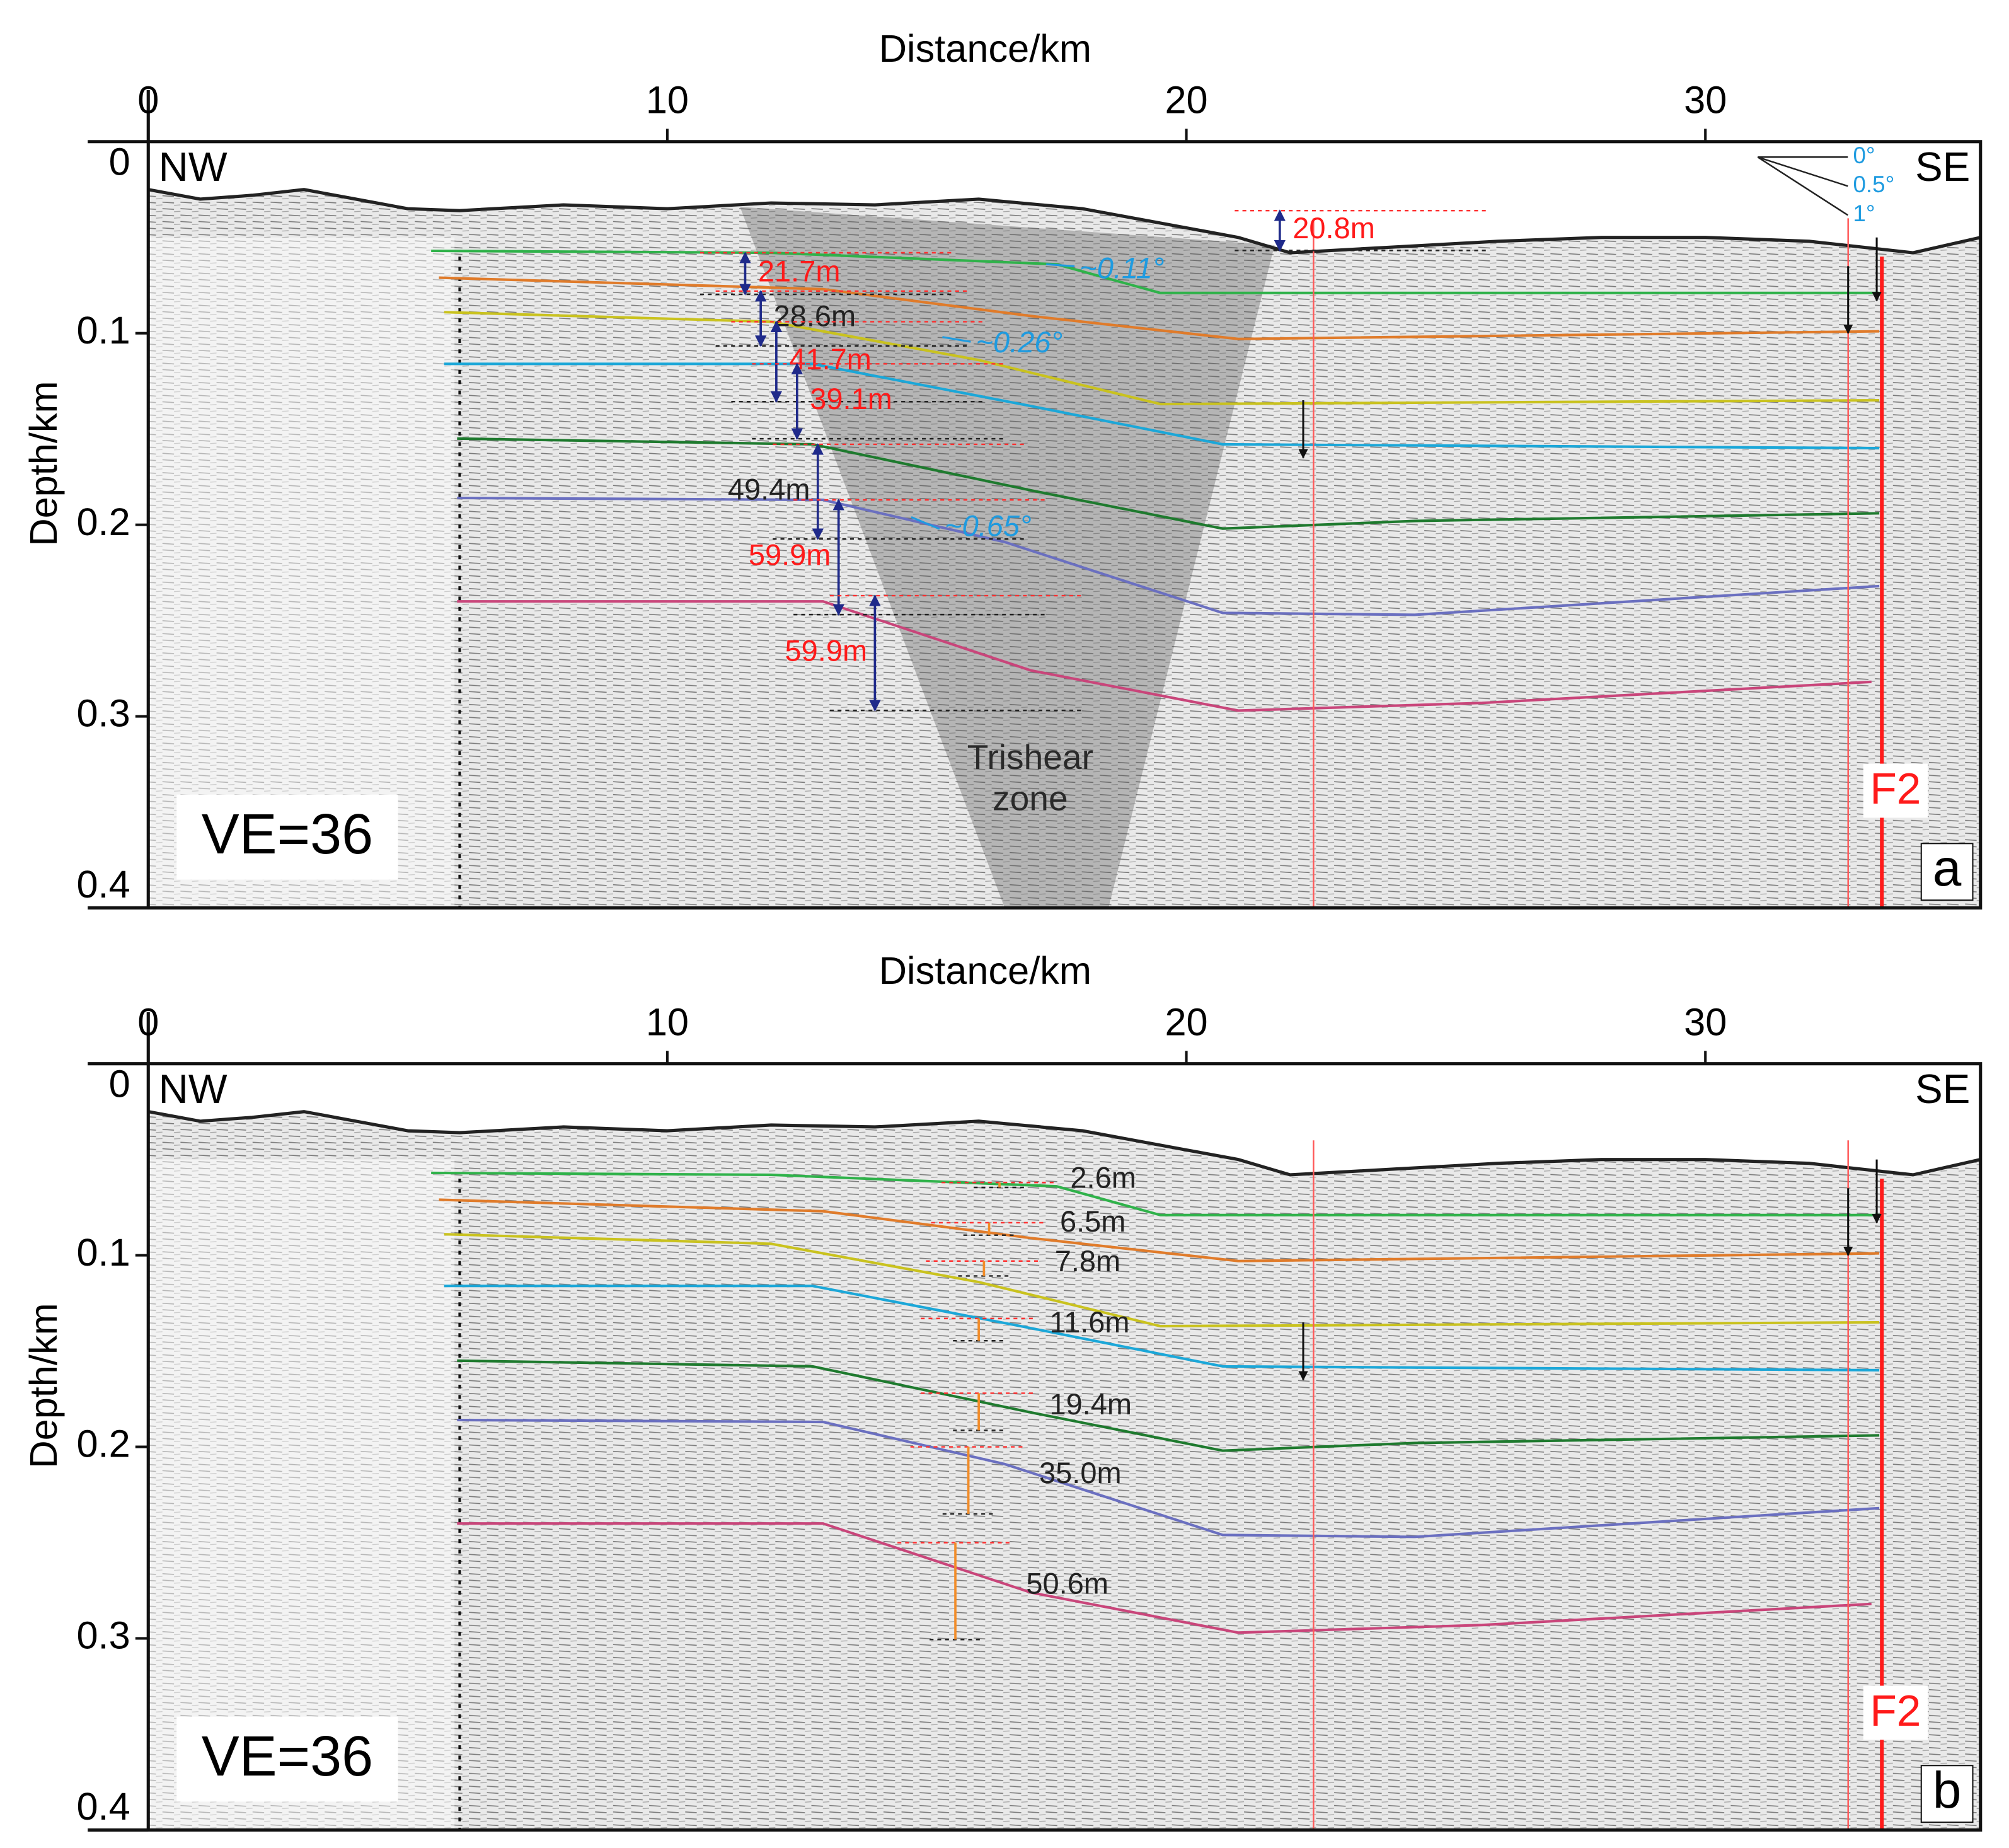  Describe the element at coordinates (830, 359) in the screenshot. I see `throw-label: 41.7m` at that location.